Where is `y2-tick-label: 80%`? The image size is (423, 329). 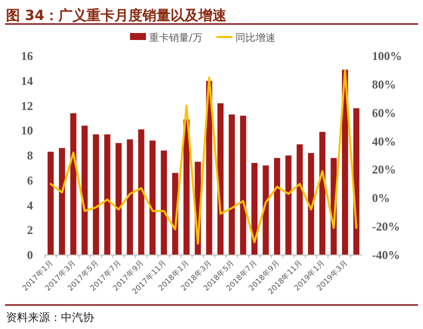
y2-tick-label: 80% is located at coordinates (384, 84).